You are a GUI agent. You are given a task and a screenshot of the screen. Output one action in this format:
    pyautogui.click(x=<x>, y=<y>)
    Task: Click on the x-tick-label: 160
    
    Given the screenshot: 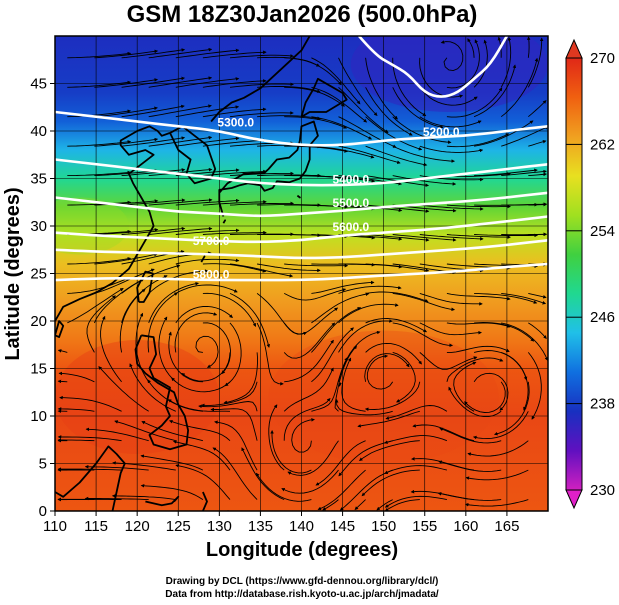 What is the action you would take?
    pyautogui.click(x=465, y=526)
    